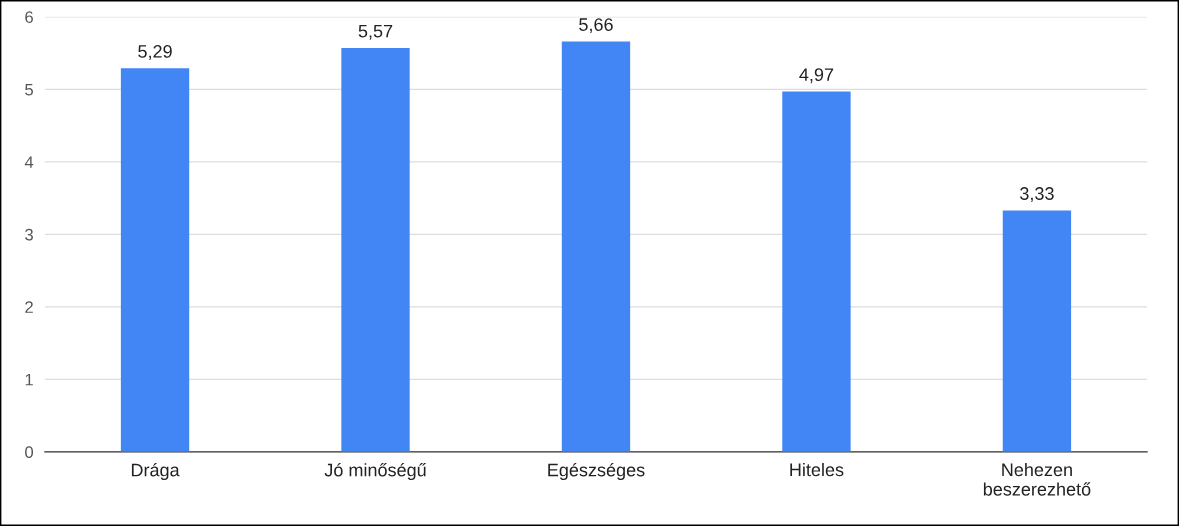 The image size is (1179, 526). Describe the element at coordinates (817, 469) in the screenshot. I see `x-tick-label: Hiteles` at that location.